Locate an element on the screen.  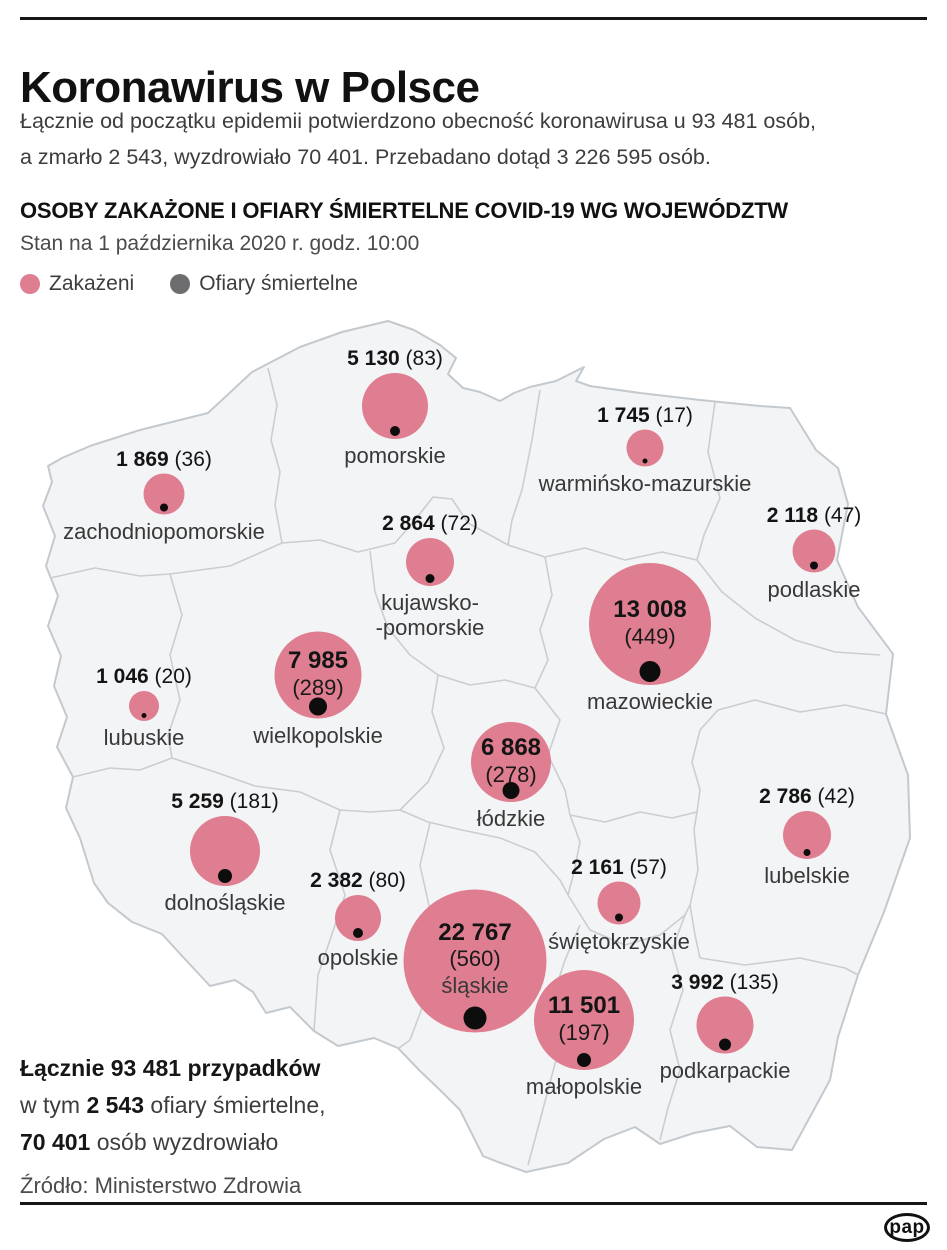
deaths-dot-mazowieckie is located at coordinates (650, 671).